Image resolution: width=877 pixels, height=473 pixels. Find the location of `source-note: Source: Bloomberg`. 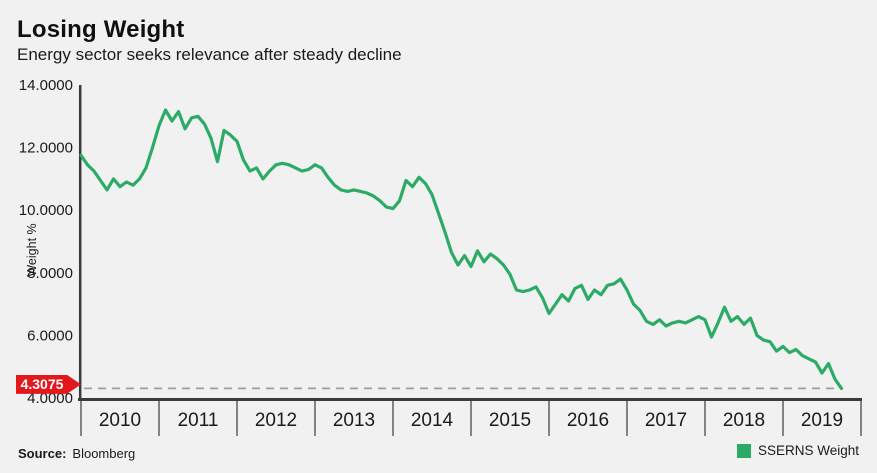

source-note: Source: Bloomberg is located at coordinates (76, 453).